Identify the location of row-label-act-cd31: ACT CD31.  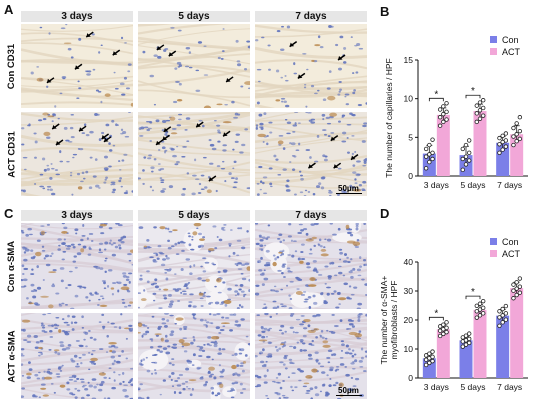
(12, 154).